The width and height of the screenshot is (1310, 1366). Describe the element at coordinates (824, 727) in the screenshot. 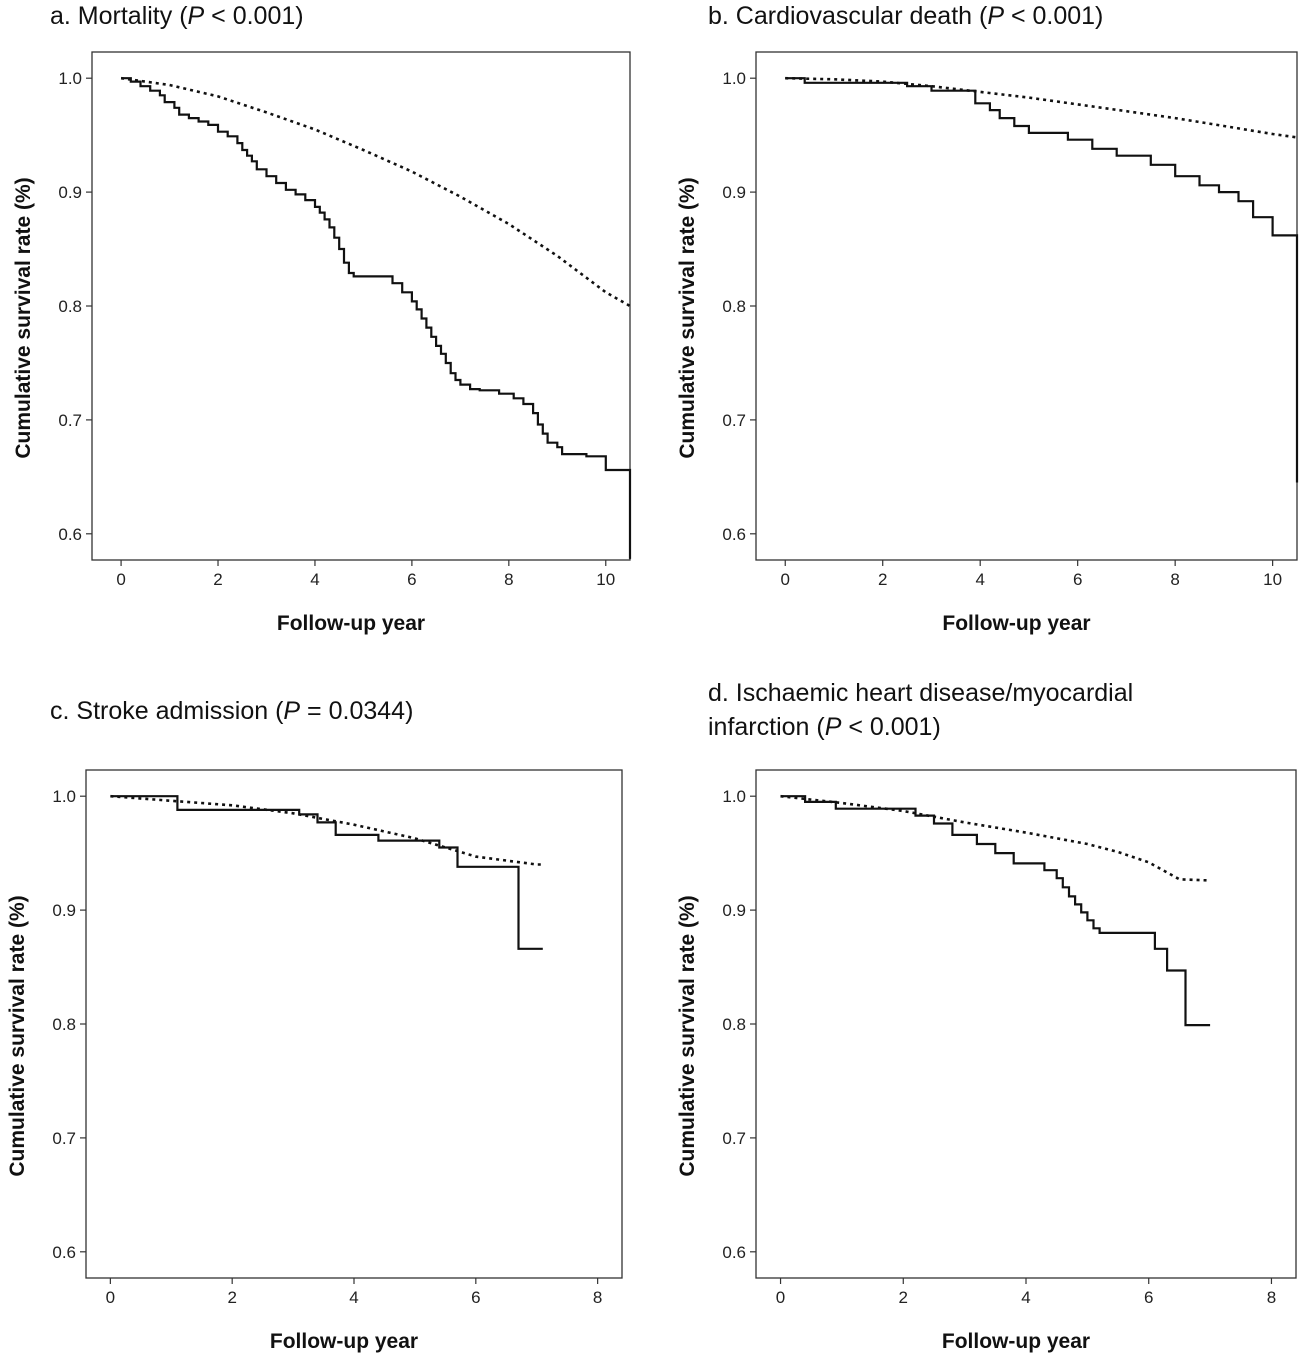

I see `panel-title-d-line2: infarction (P < 0.001)` at that location.